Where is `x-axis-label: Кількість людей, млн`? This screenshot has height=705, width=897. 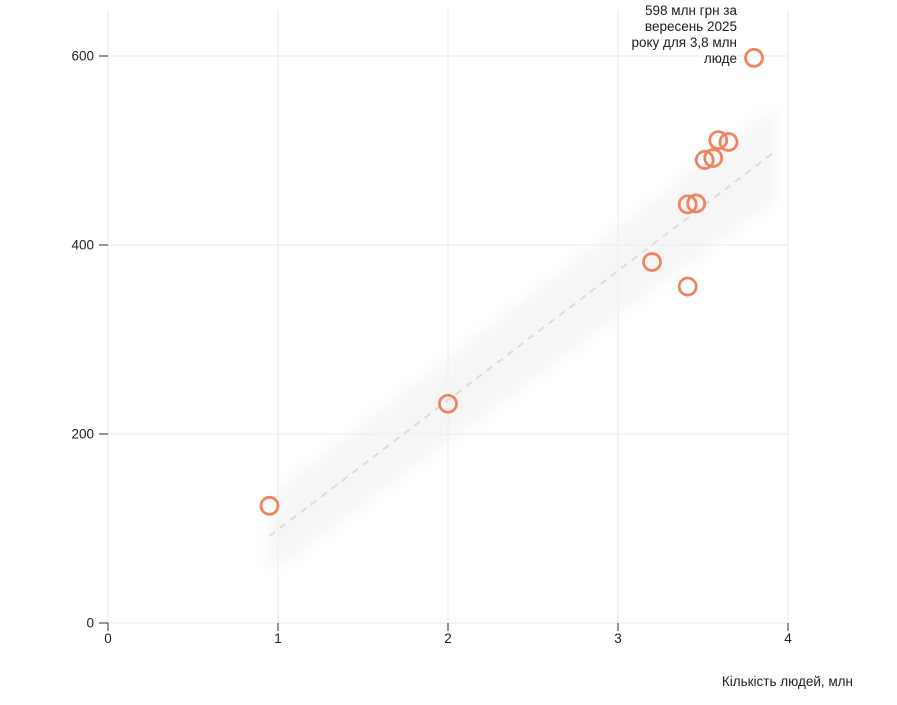
x-axis-label: Кількість людей, млн is located at coordinates (787, 681).